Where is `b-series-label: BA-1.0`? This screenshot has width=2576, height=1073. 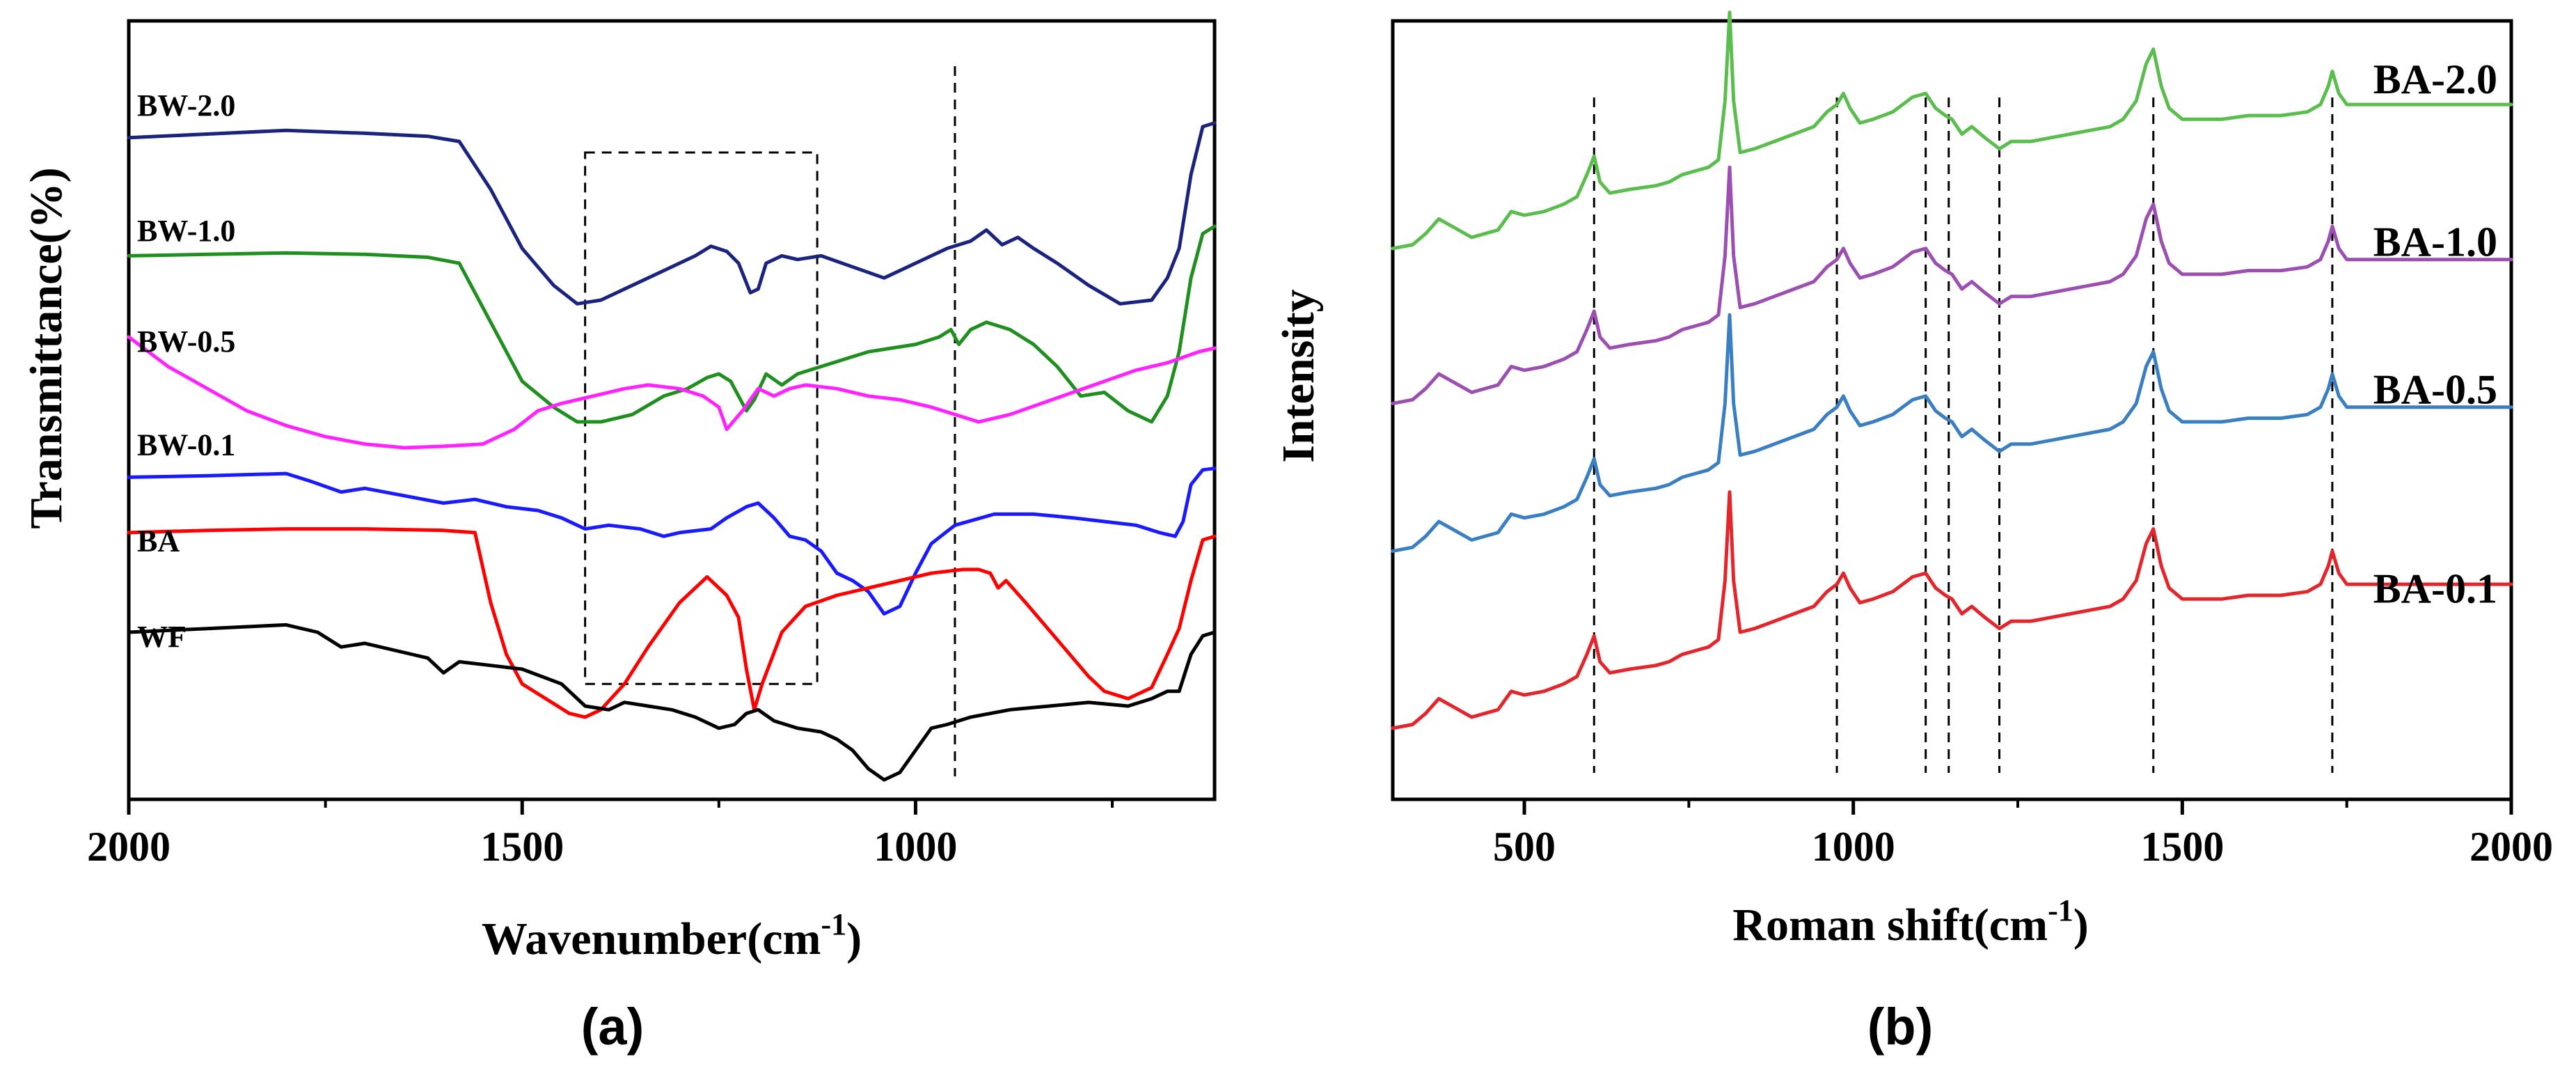
b-series-label: BA-1.0 is located at coordinates (2435, 242).